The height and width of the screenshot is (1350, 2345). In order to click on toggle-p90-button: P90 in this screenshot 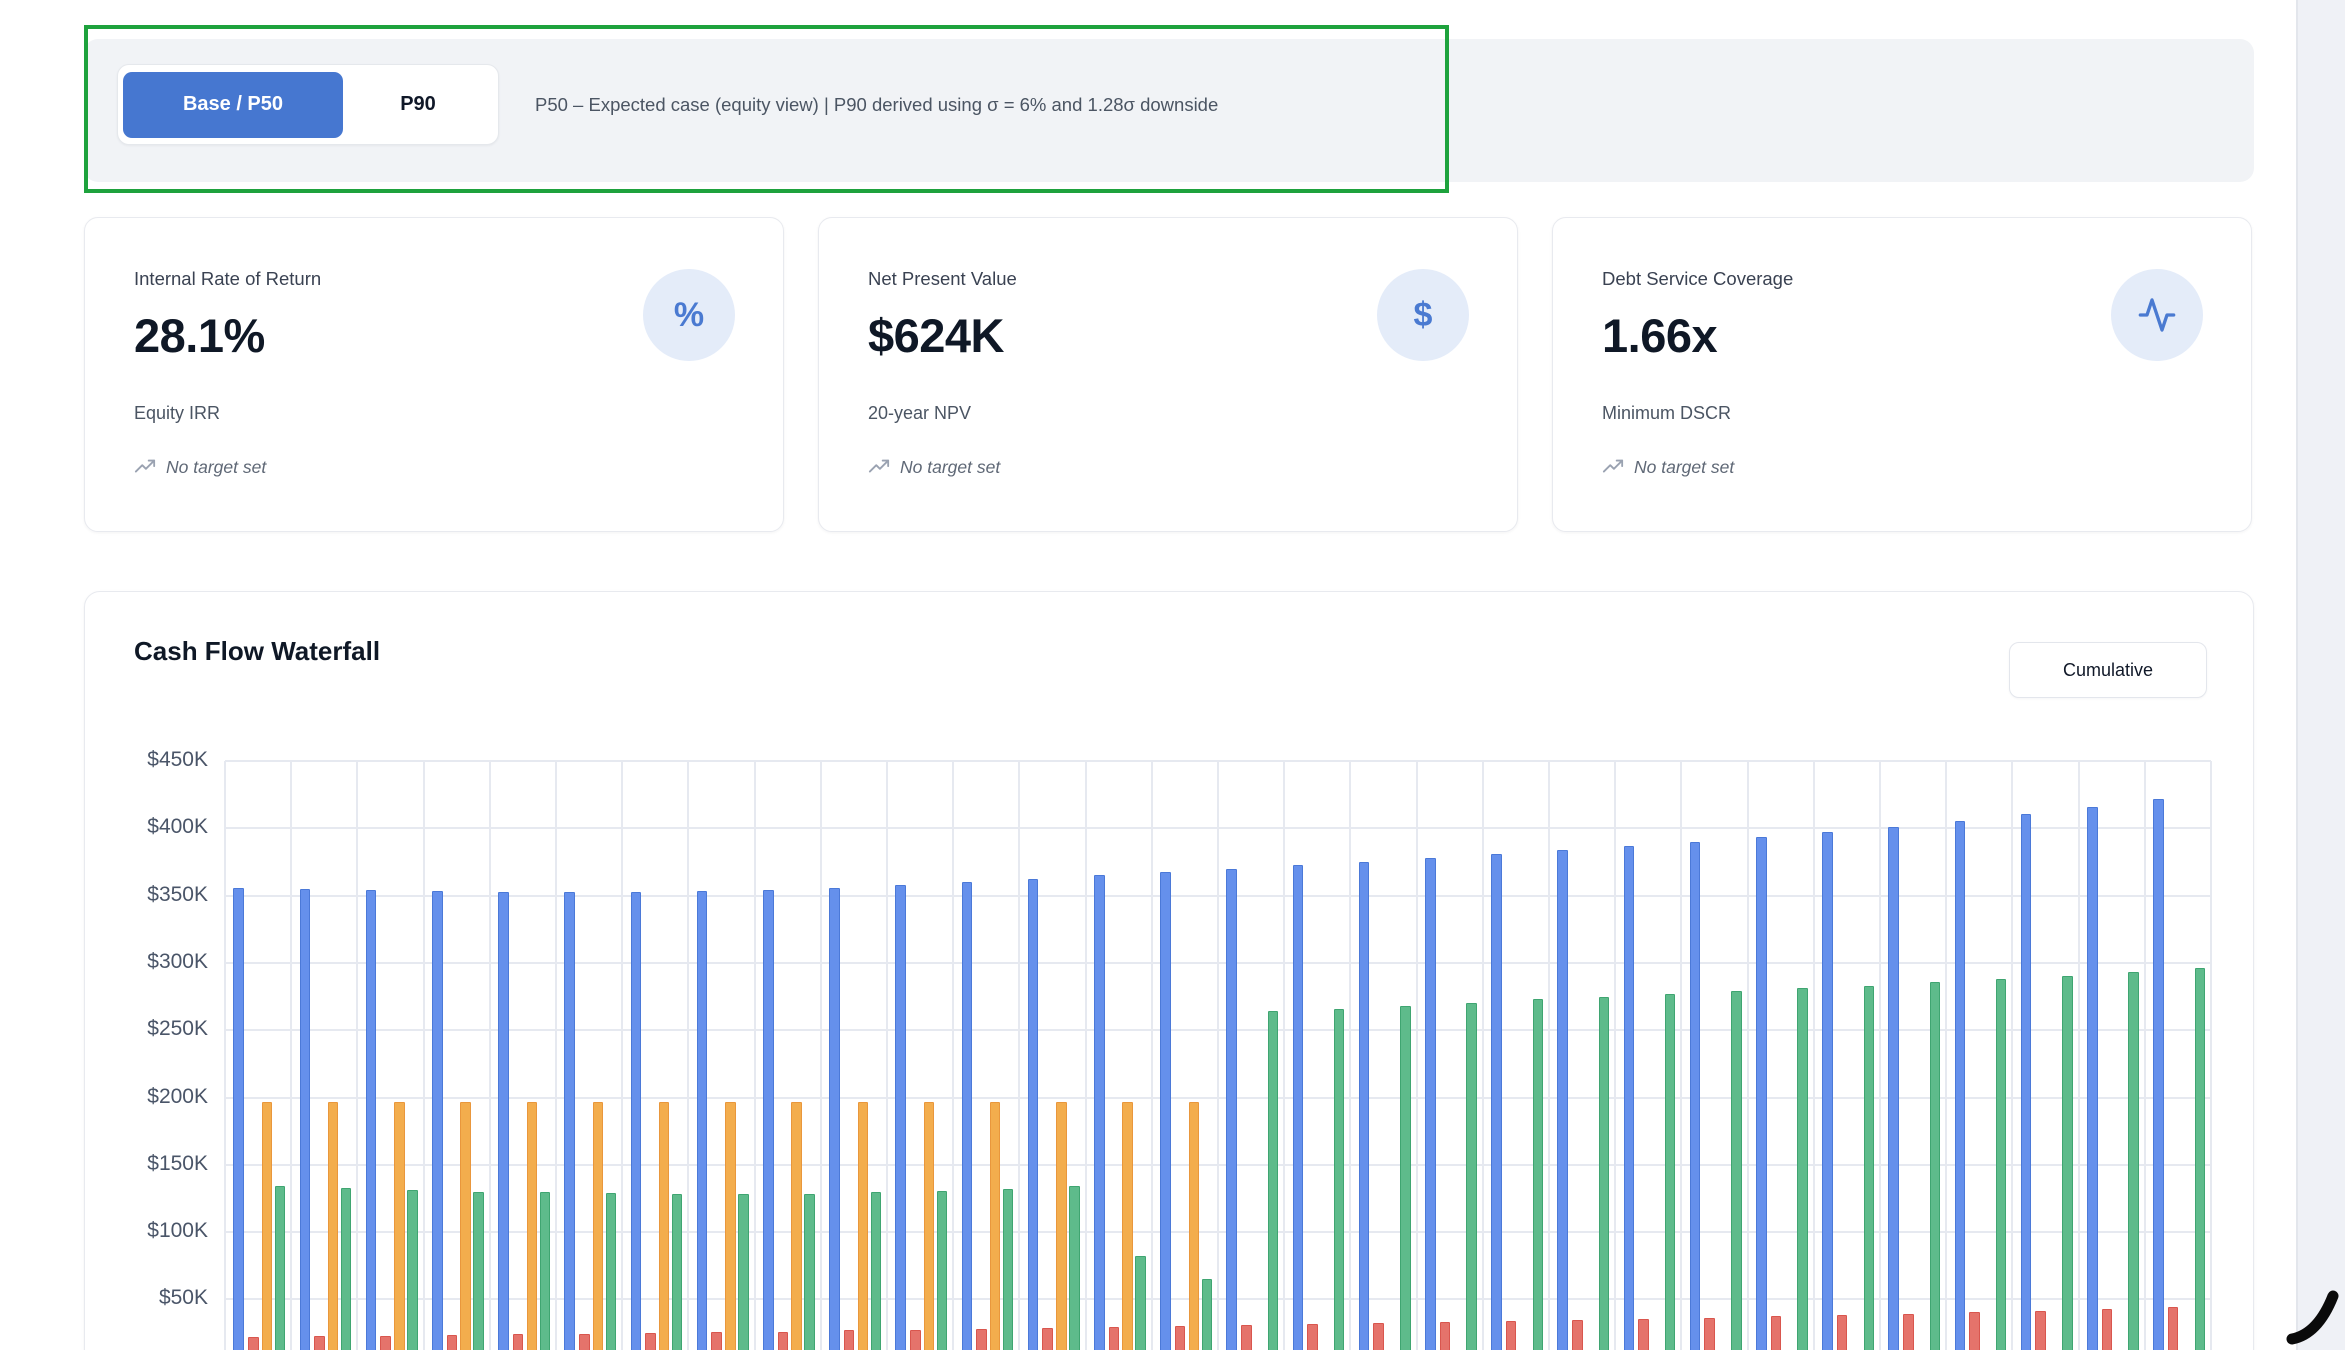, I will do `click(418, 105)`.